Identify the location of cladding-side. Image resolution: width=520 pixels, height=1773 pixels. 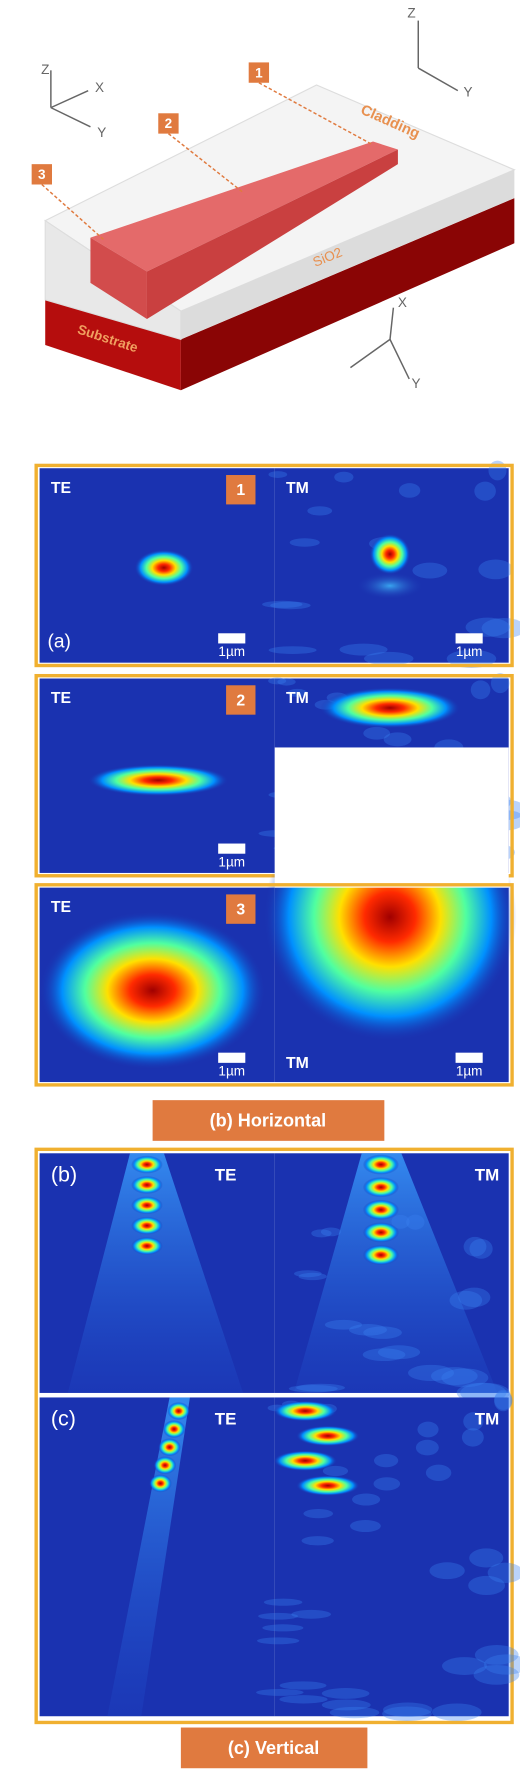
(347, 254).